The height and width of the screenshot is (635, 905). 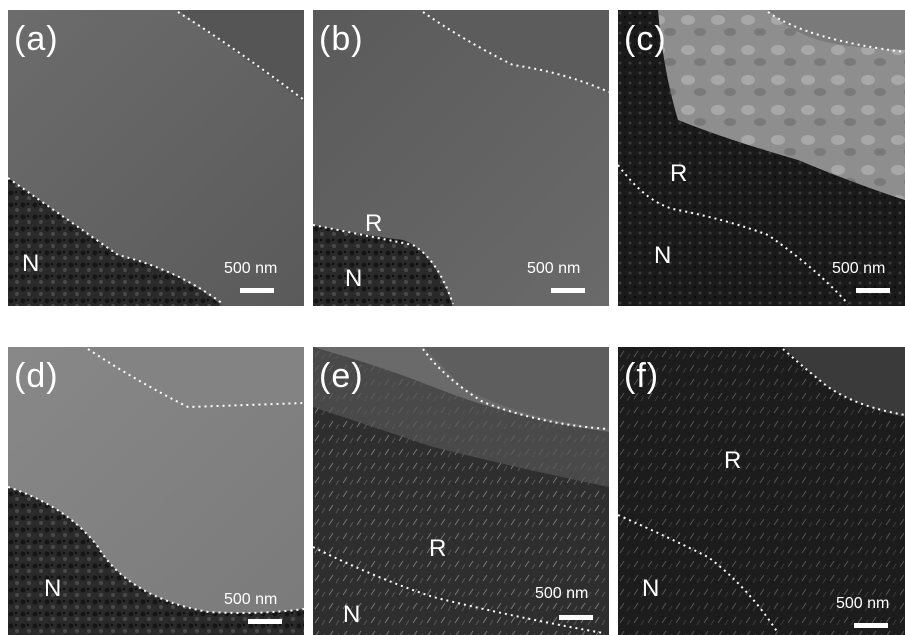 I want to click on tem-image-c, so click(x=761, y=158).